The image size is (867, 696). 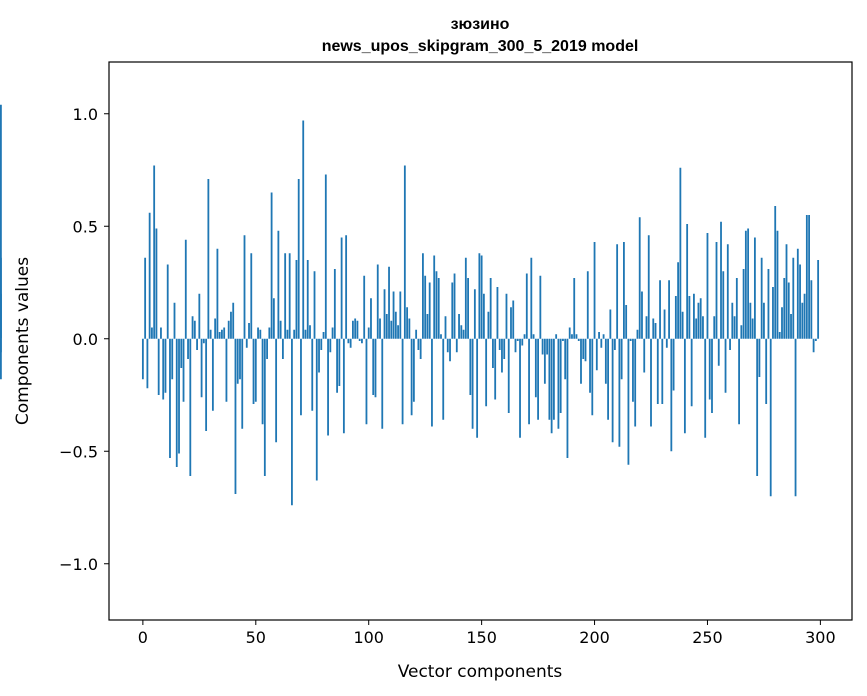 I want to click on y-tick-label: 0.5, so click(x=85, y=226).